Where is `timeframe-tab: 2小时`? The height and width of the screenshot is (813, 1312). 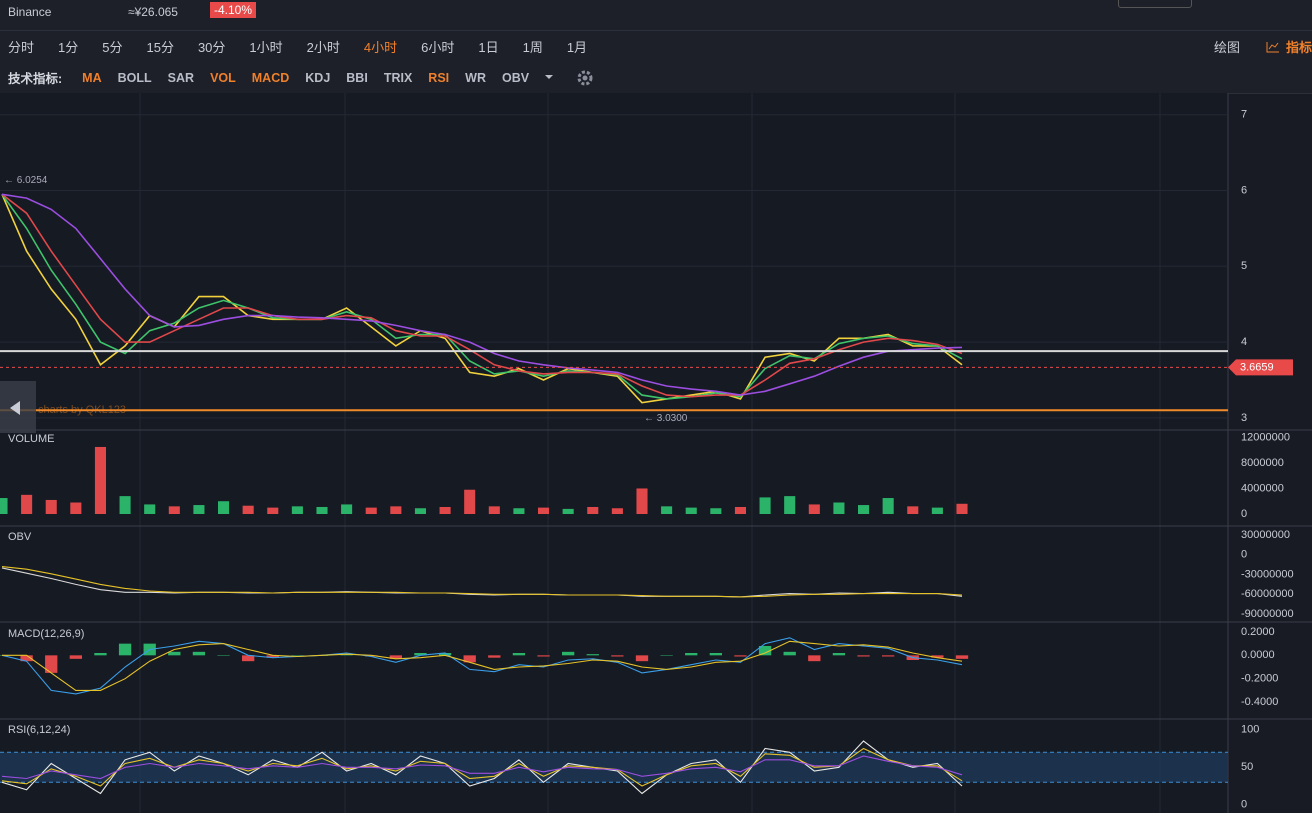 timeframe-tab: 2小时 is located at coordinates (323, 47).